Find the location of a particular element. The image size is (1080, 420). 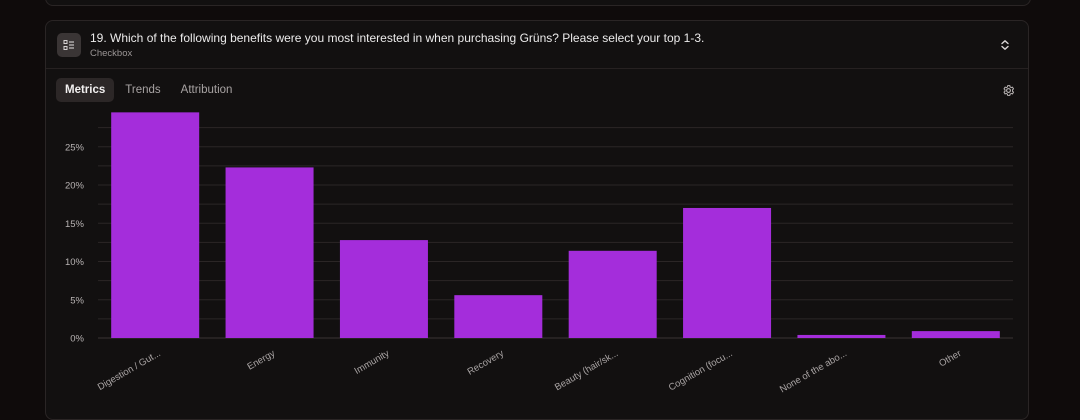

tab-attribution: Attribution is located at coordinates (206, 90).